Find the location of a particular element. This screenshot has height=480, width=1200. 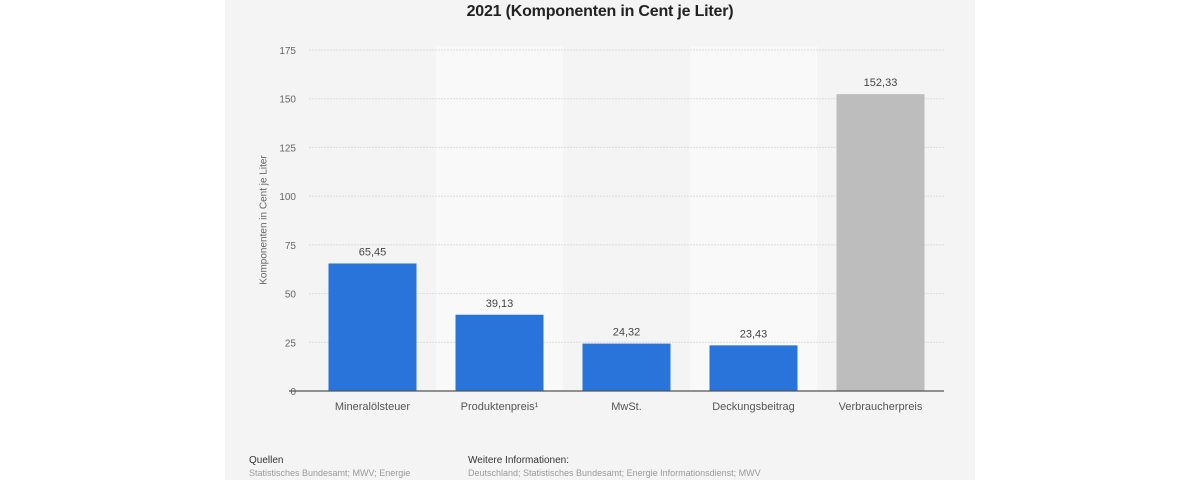

data-label: 39,13 is located at coordinates (500, 304).